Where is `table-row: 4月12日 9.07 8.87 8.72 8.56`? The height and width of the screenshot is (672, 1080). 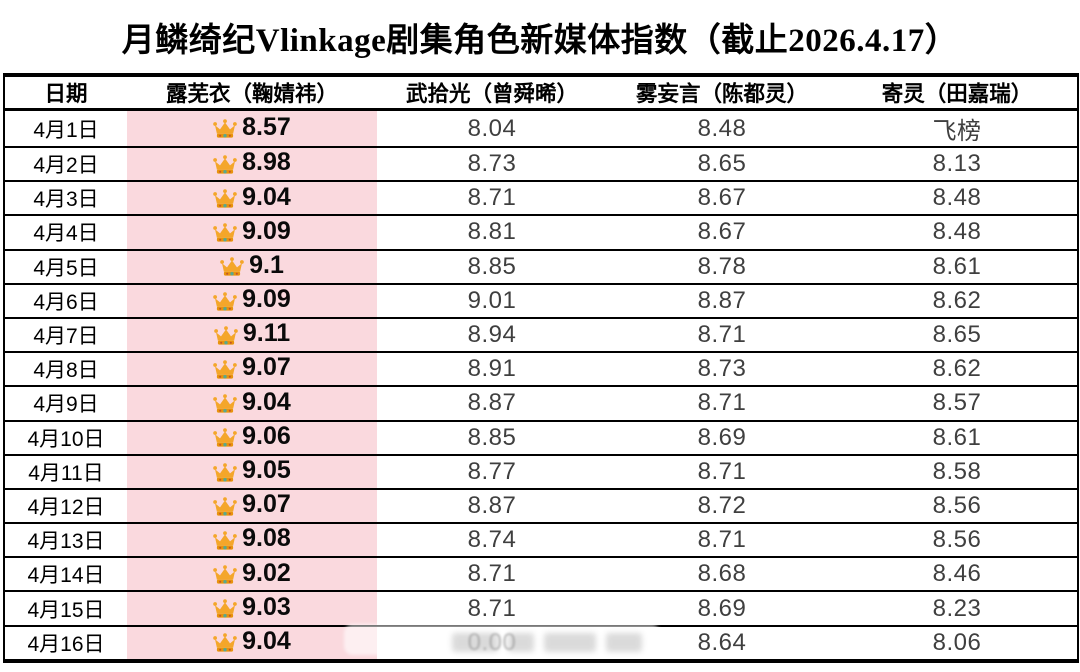
table-row: 4月12日 9.07 8.87 8.72 8.56 is located at coordinates (541, 506).